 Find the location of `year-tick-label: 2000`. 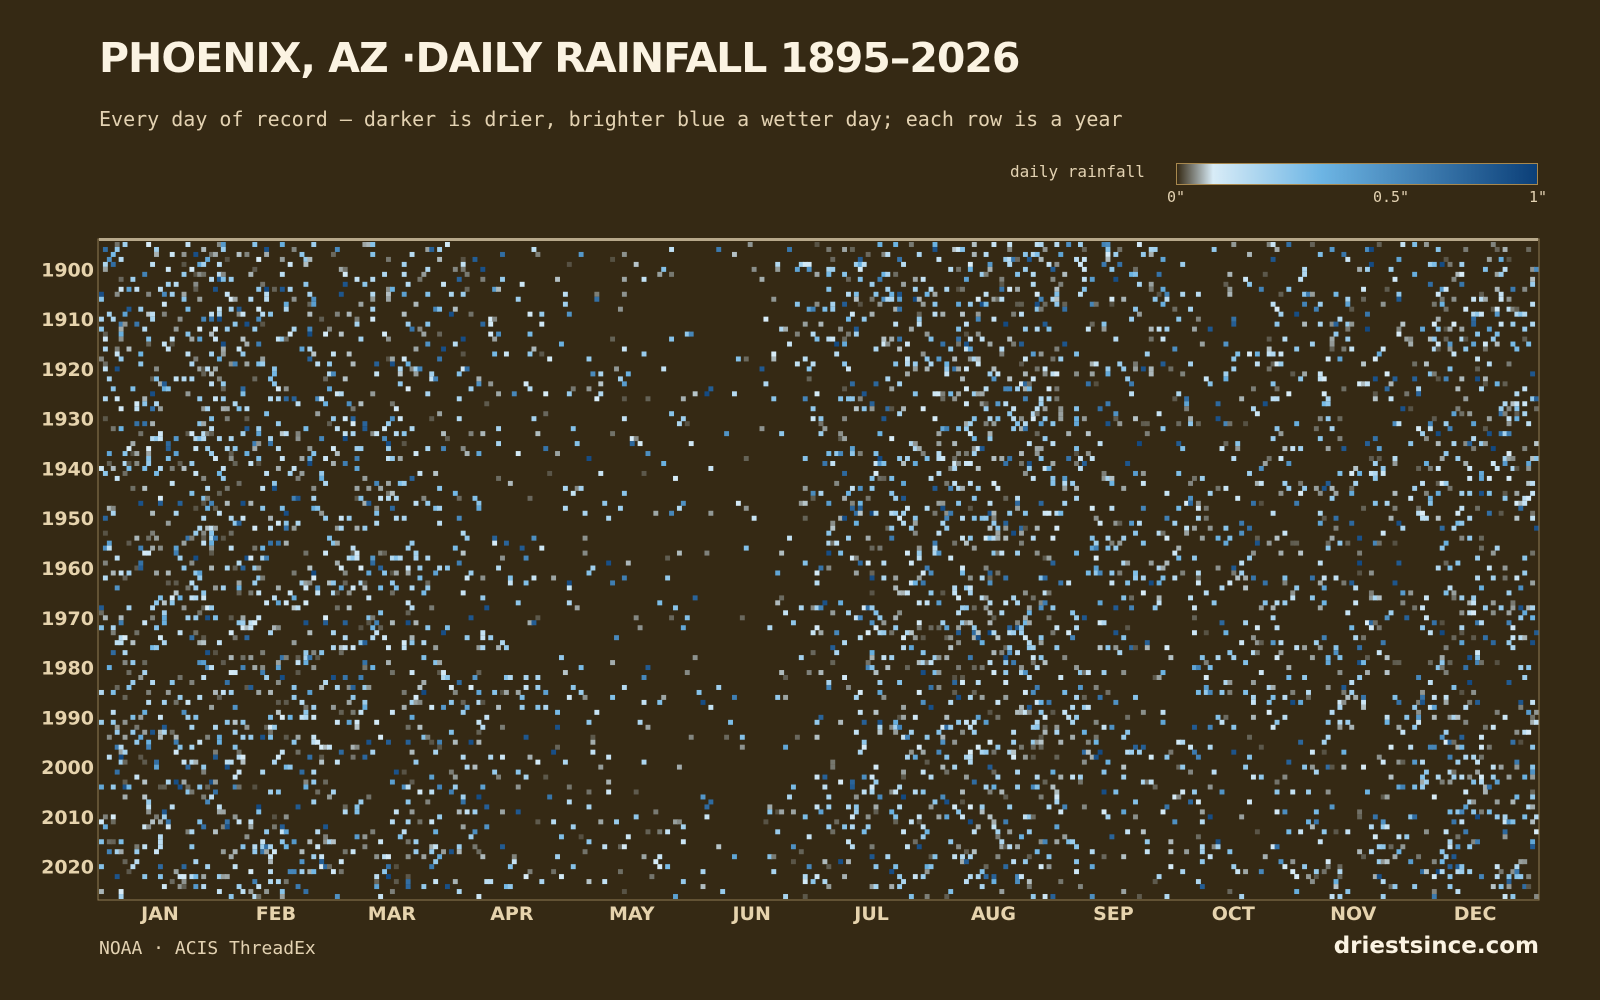

year-tick-label: 2000 is located at coordinates (67, 768).